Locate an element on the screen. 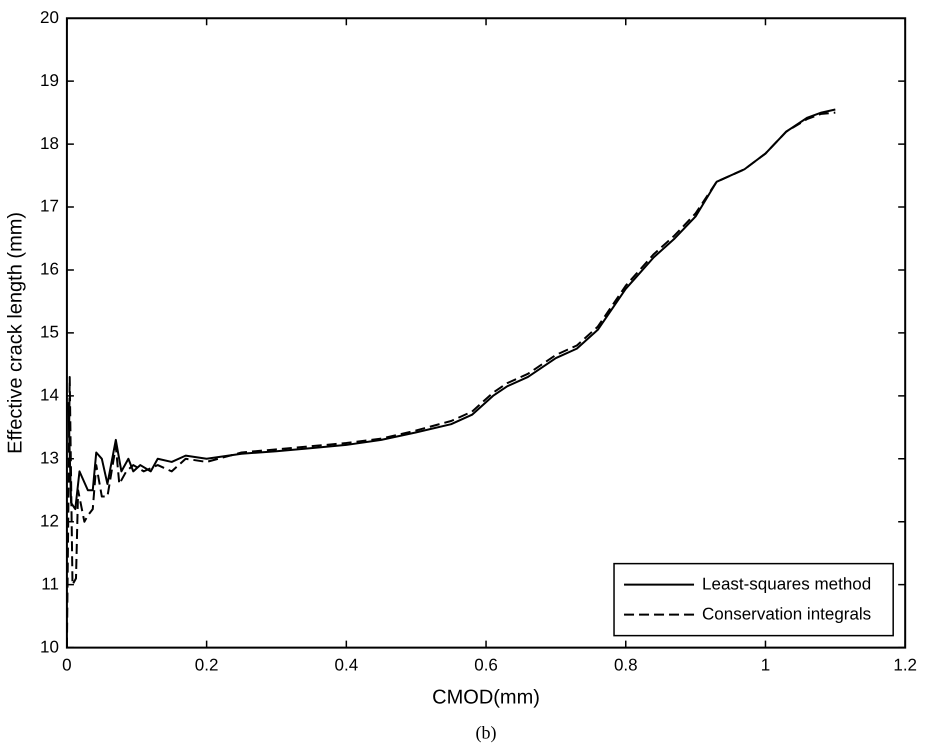 The width and height of the screenshot is (925, 752). y-tick-label: 19 is located at coordinates (49, 80).